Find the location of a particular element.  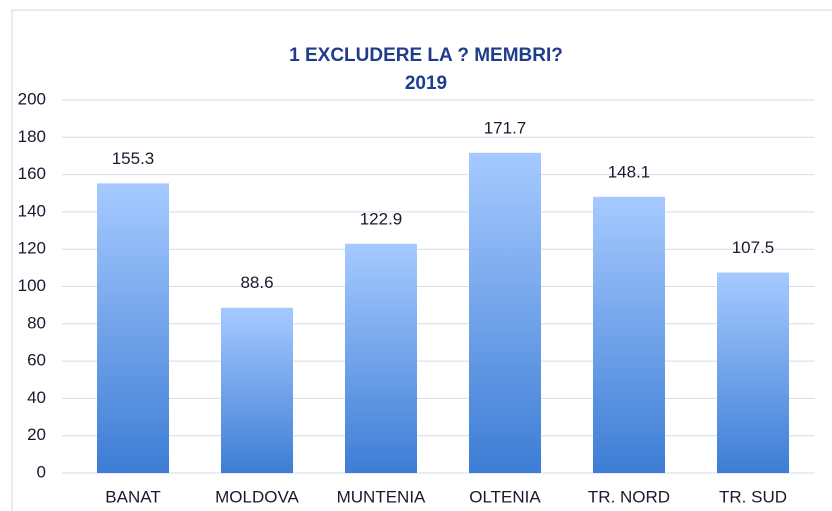

y-tick-label: 100 is located at coordinates (32, 285).